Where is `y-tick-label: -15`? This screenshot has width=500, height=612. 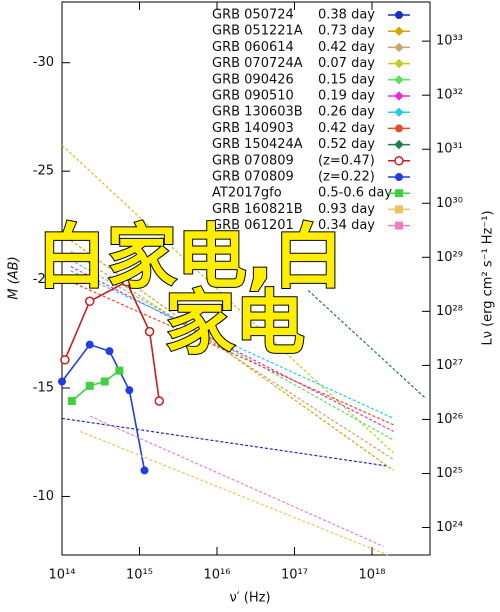 y-tick-label: -15 is located at coordinates (43, 388).